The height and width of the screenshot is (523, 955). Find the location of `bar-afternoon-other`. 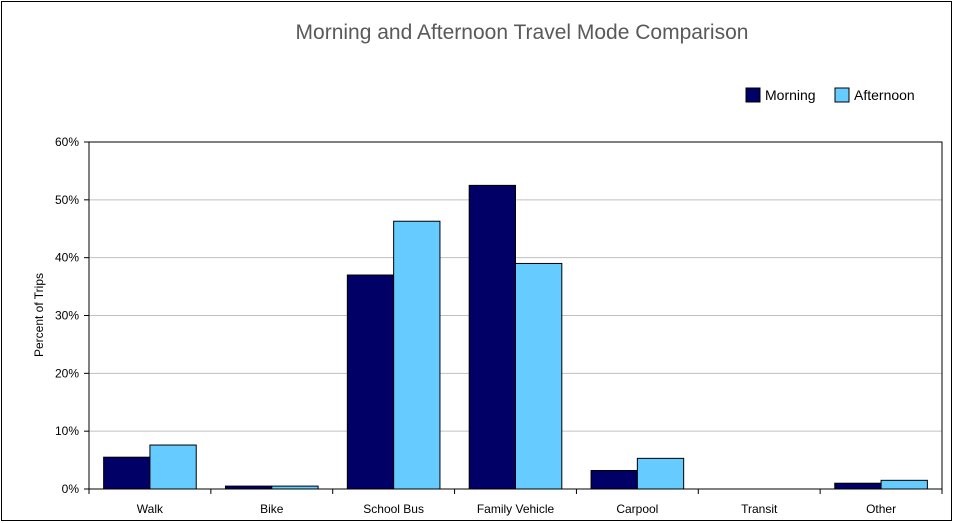

bar-afternoon-other is located at coordinates (904, 484).